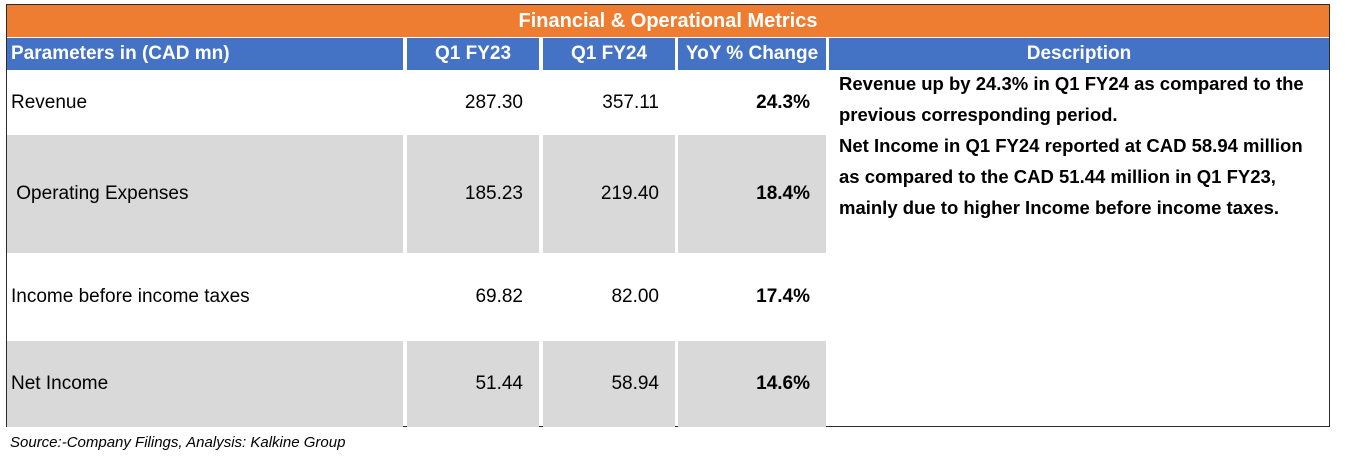  Describe the element at coordinates (205, 384) in the screenshot. I see `row-label: Net Income` at that location.